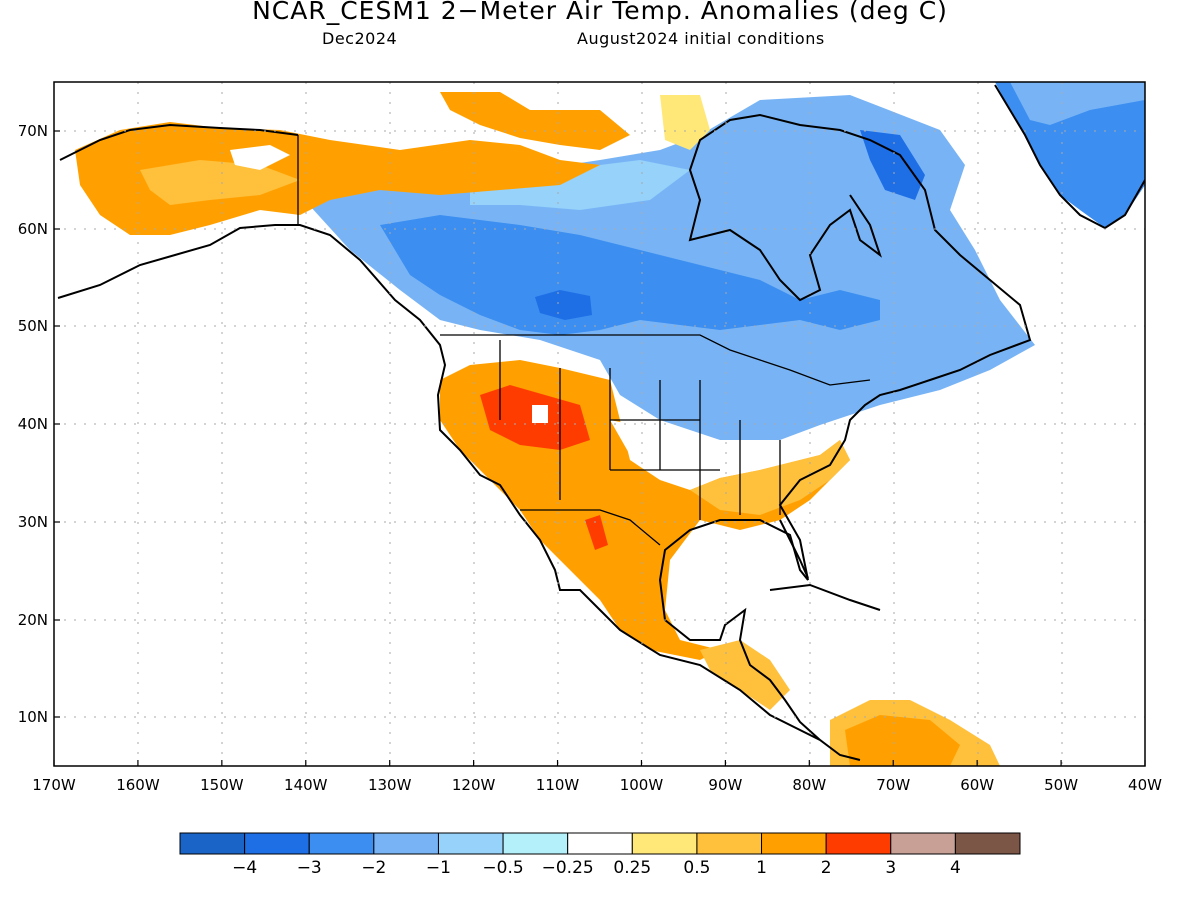 This screenshot has height=900, width=1200. I want to click on greenland-coastline, so click(1069, 157).